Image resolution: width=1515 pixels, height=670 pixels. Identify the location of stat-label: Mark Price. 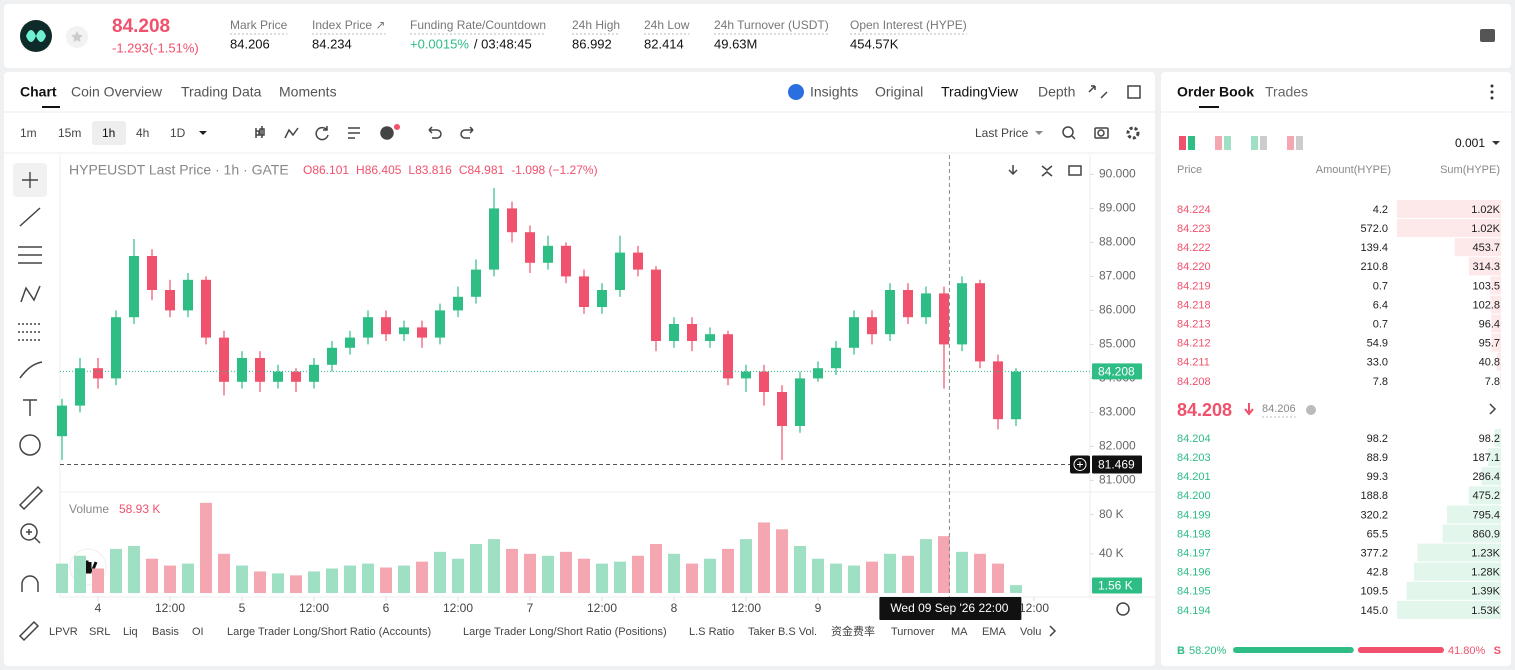
(259, 25).